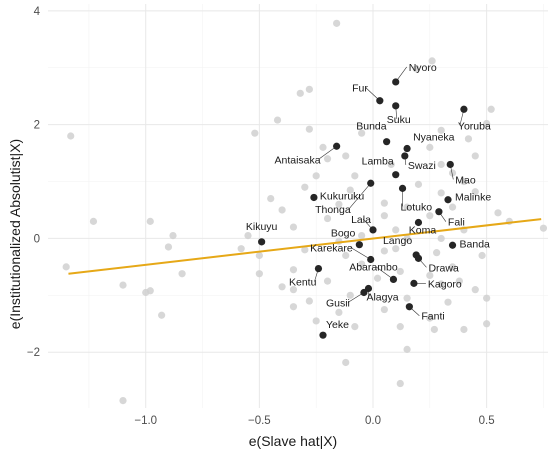 The height and width of the screenshot is (454, 548). I want to click on point-label: Kagoro, so click(445, 284).